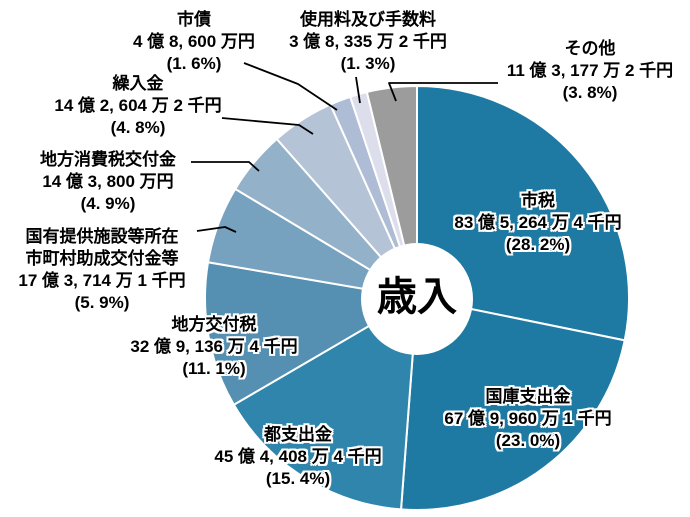 The image size is (690, 517). What do you see at coordinates (443, 92) in the screenshot?
I see `leader-line-other` at bounding box center [443, 92].